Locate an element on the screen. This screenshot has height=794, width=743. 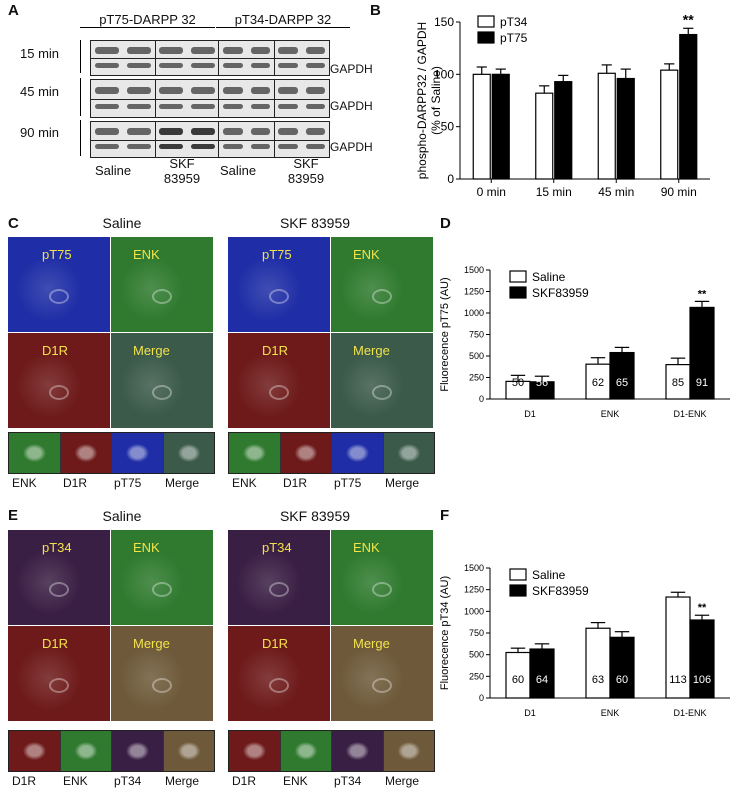
n-label: 106 is located at coordinates (702, 680).